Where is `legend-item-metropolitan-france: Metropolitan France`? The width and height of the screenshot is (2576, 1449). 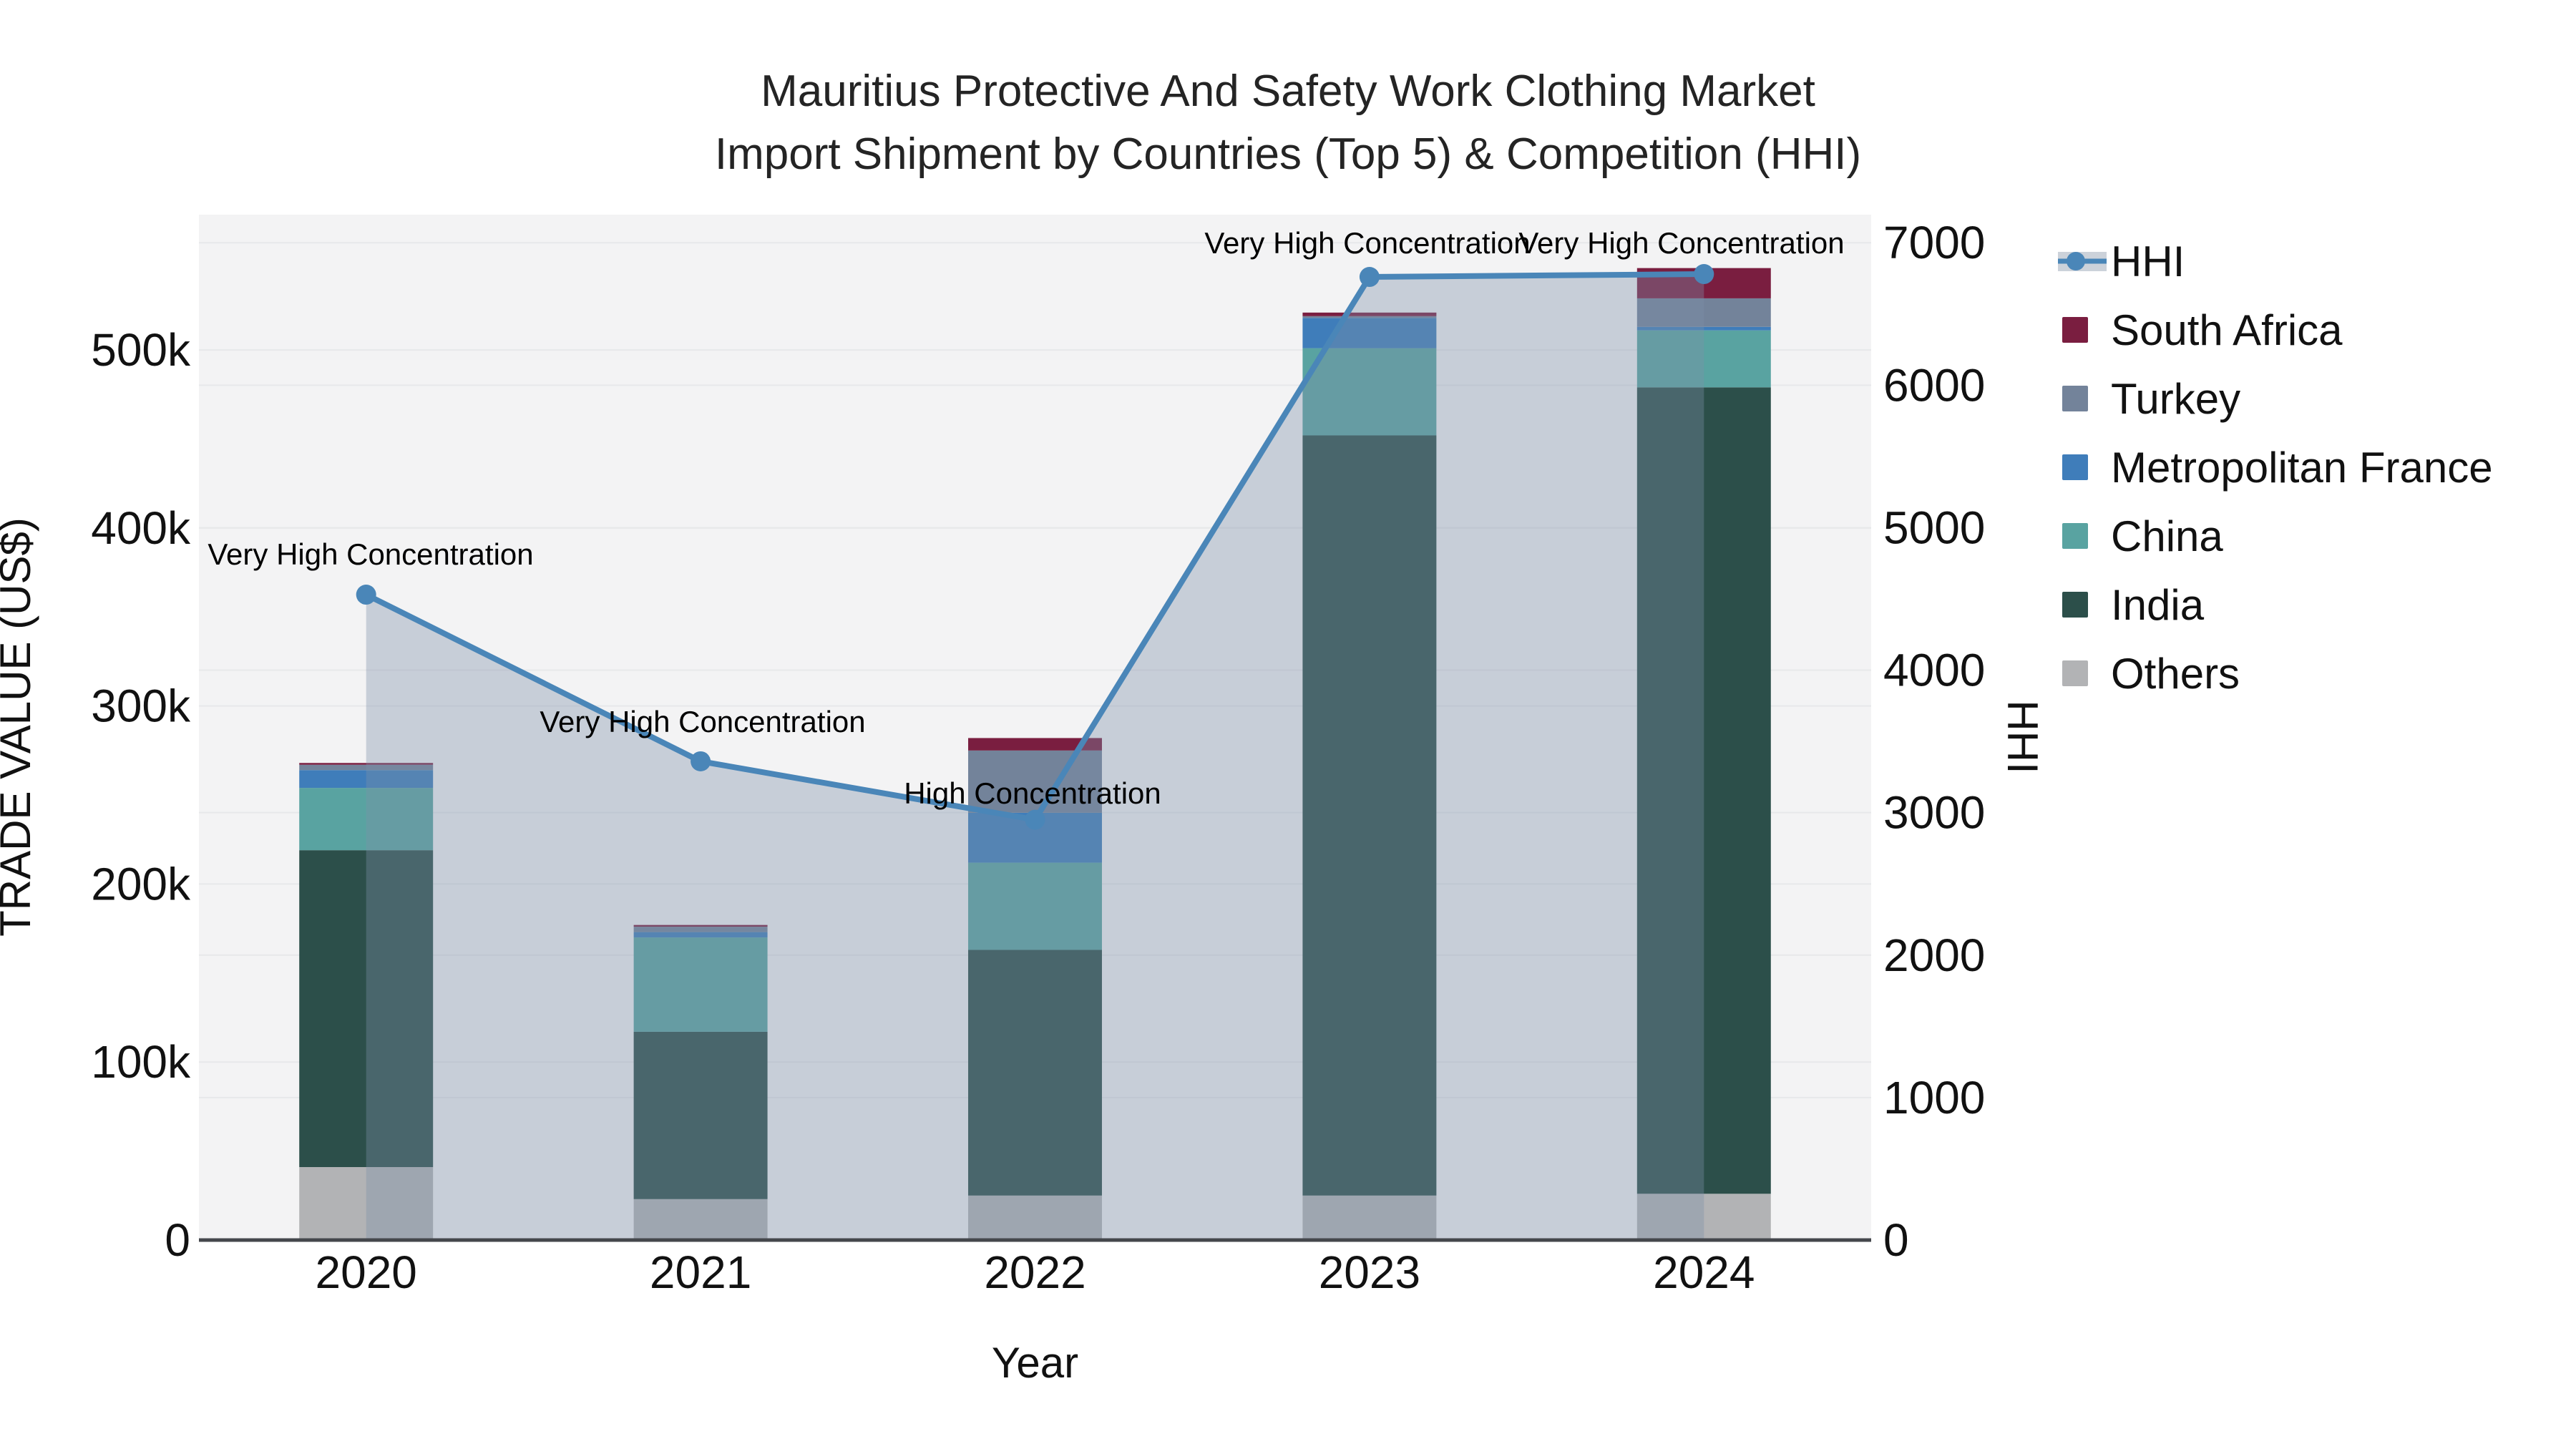
legend-item-metropolitan-france: Metropolitan France is located at coordinates (2275, 467).